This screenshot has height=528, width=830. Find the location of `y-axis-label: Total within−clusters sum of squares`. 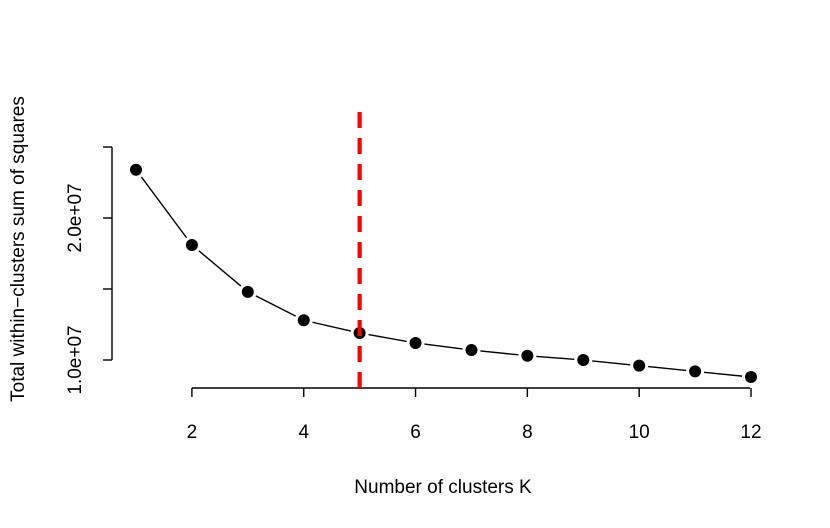

y-axis-label: Total within−clusters sum of squares is located at coordinates (18, 249).